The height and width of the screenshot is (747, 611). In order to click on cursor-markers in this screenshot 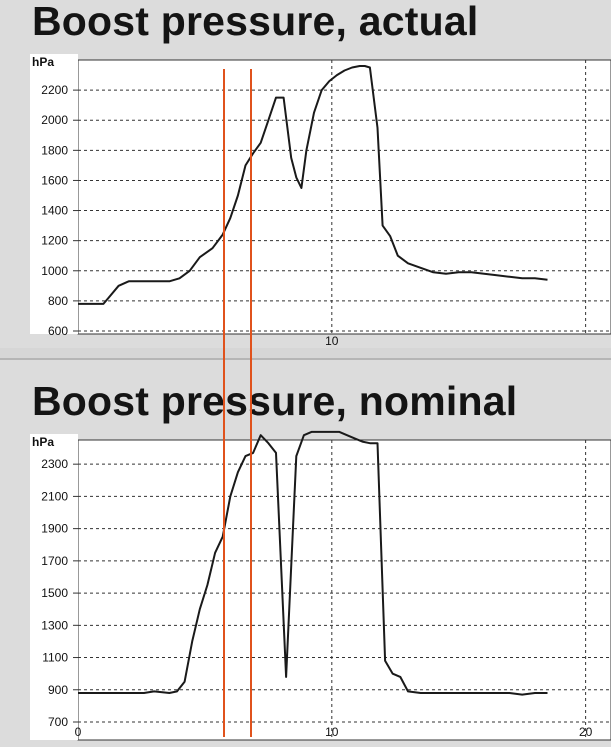, I will do `click(237, 403)`.